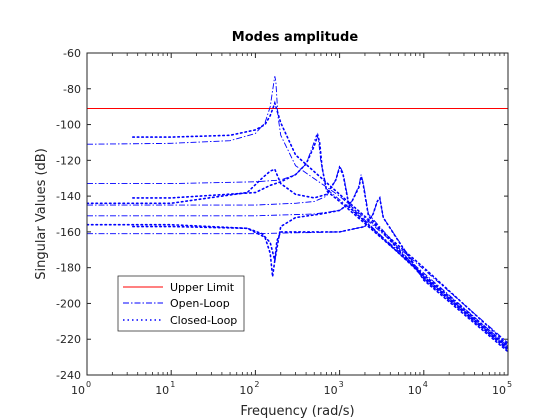 This screenshot has width=560, height=420. What do you see at coordinates (425, 384) in the screenshot?
I see `x-tick-label-exponent: 4` at bounding box center [425, 384].